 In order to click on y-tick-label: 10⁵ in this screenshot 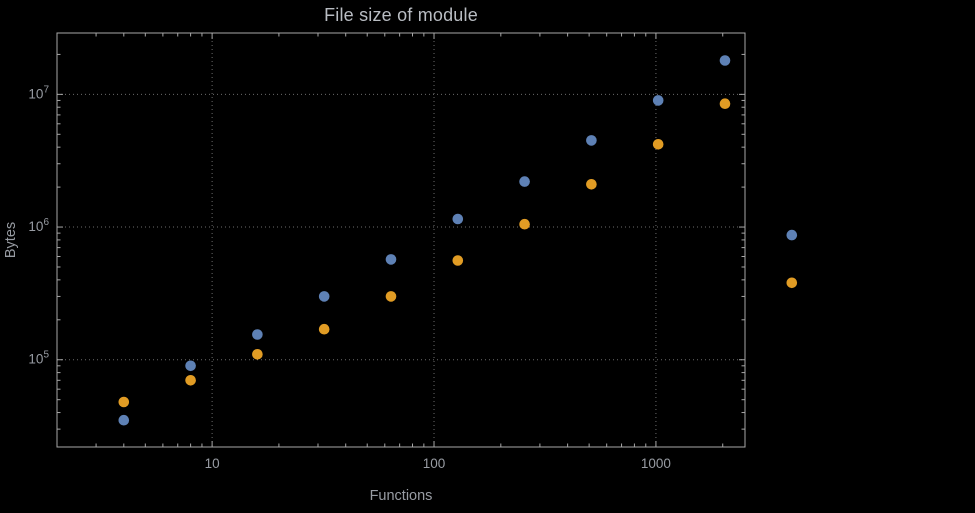, I will do `click(38, 358)`.